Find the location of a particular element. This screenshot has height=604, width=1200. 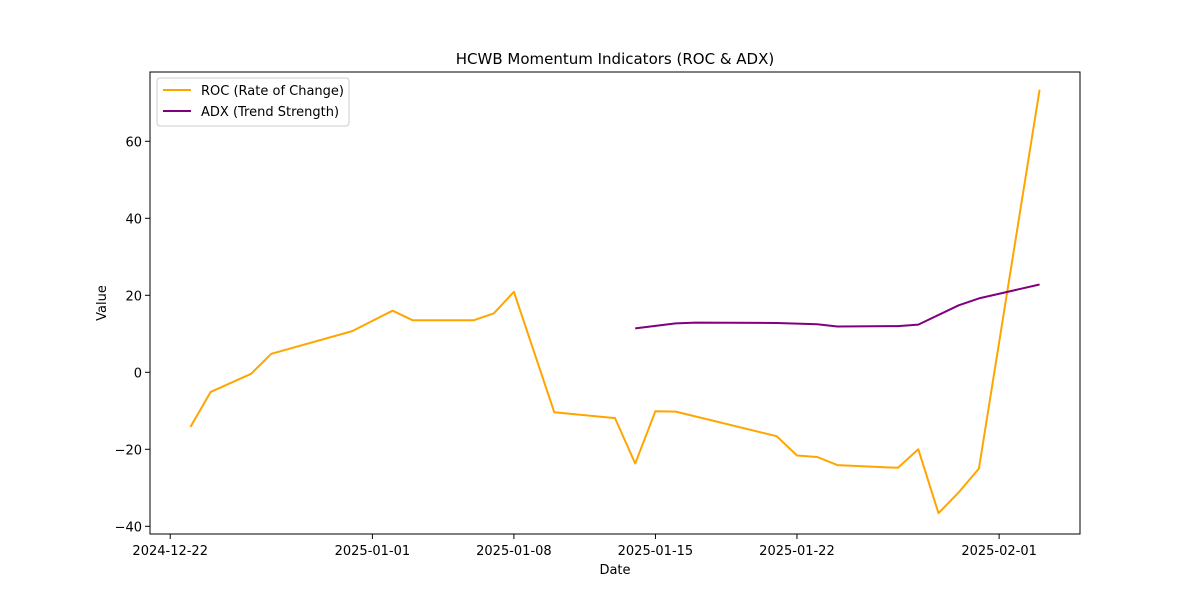

x-axis-label: Date is located at coordinates (614, 570).